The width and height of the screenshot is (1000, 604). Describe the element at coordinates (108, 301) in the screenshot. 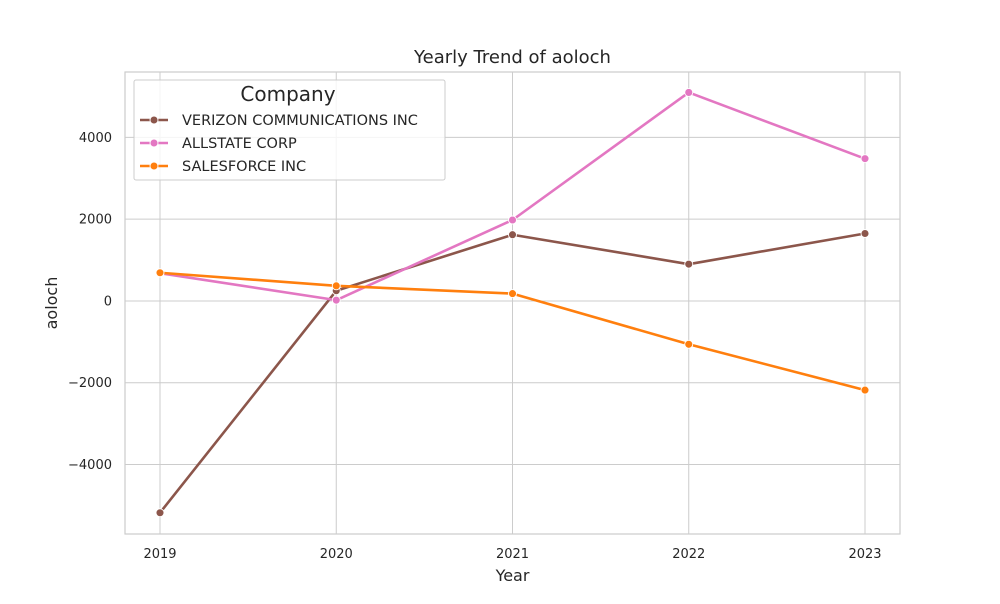

I see `y-tick-label: 0` at that location.